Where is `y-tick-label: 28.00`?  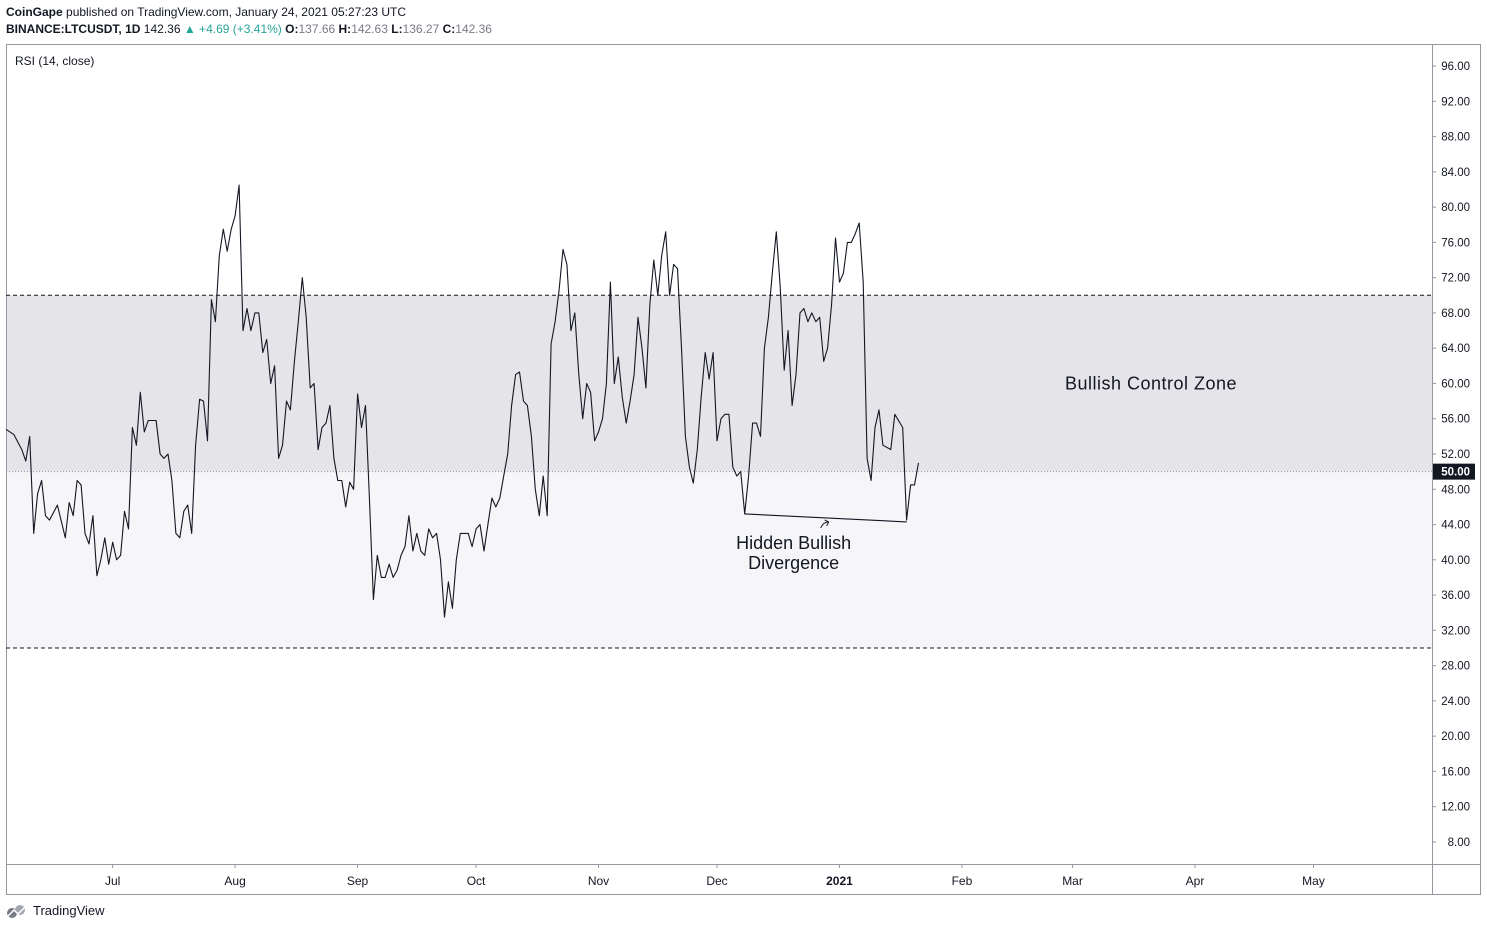 y-tick-label: 28.00 is located at coordinates (1455, 667).